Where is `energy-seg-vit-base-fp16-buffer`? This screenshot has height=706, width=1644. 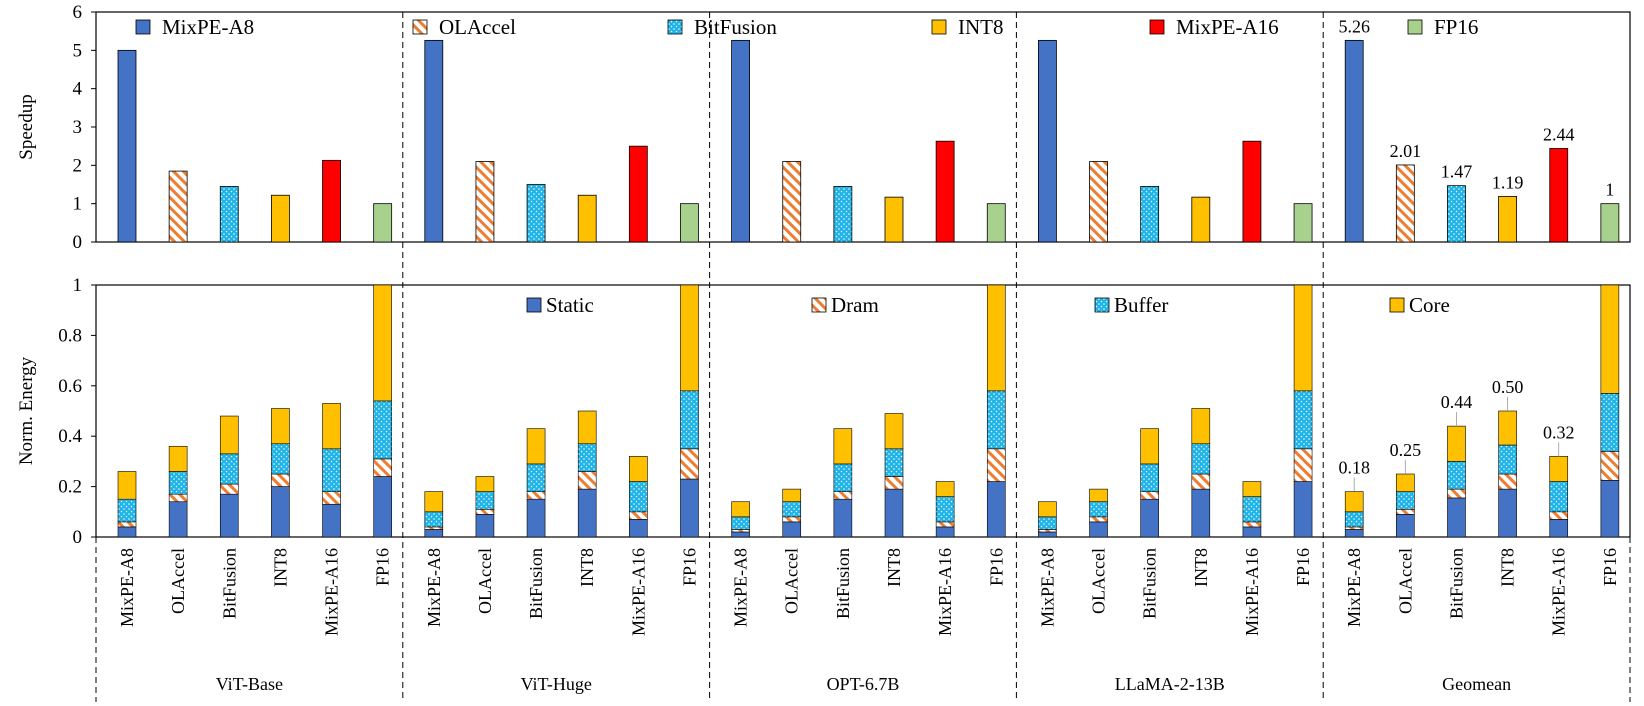 energy-seg-vit-base-fp16-buffer is located at coordinates (382, 430).